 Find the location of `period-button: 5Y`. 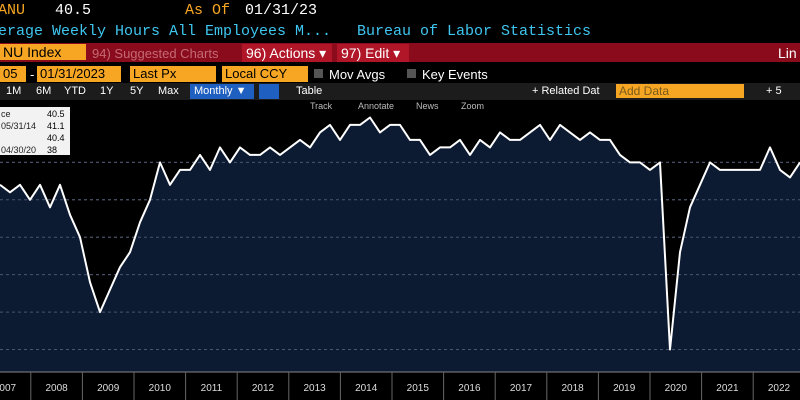

period-button: 5Y is located at coordinates (137, 91).